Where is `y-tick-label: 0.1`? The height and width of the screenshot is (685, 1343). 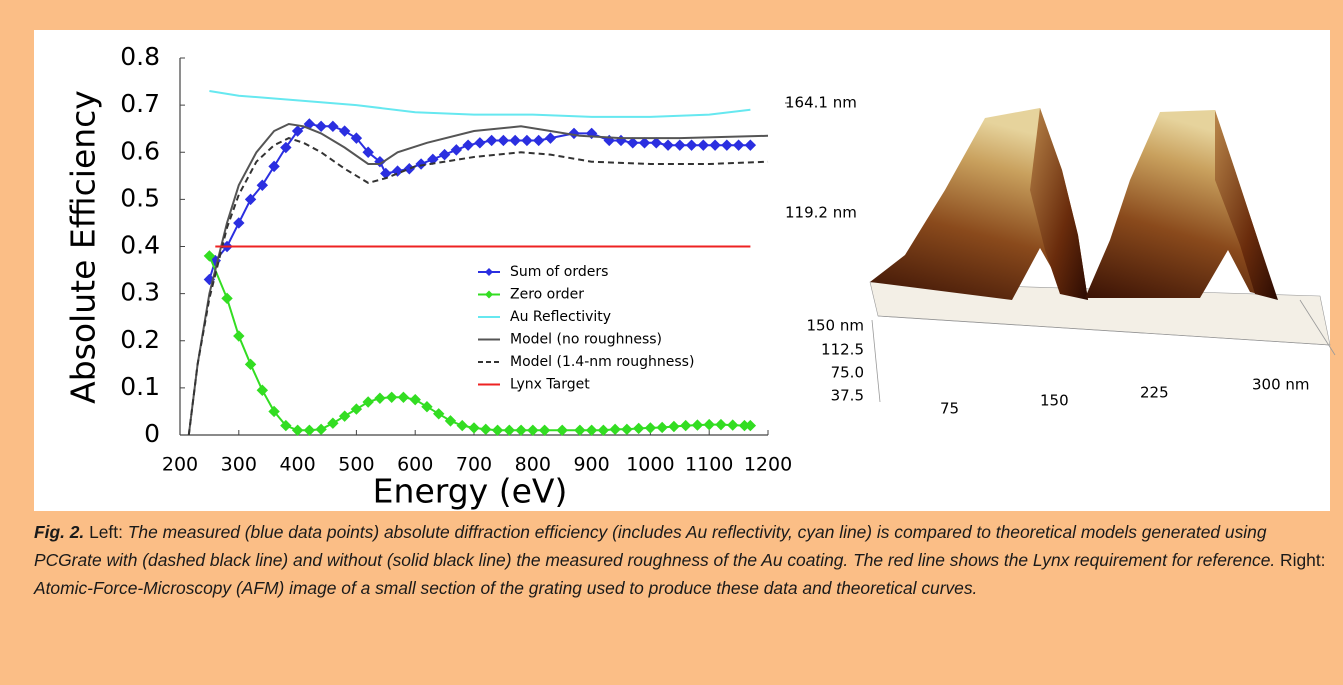
y-tick-label: 0.1 is located at coordinates (140, 386).